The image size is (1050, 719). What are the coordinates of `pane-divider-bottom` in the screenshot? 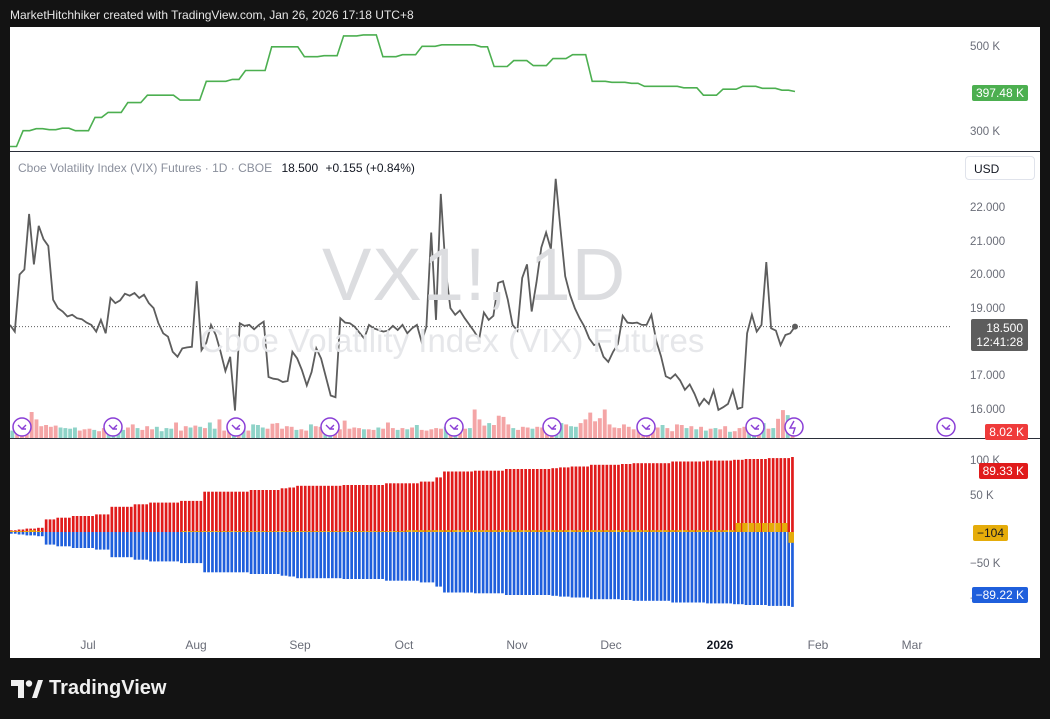 It's located at (525, 438).